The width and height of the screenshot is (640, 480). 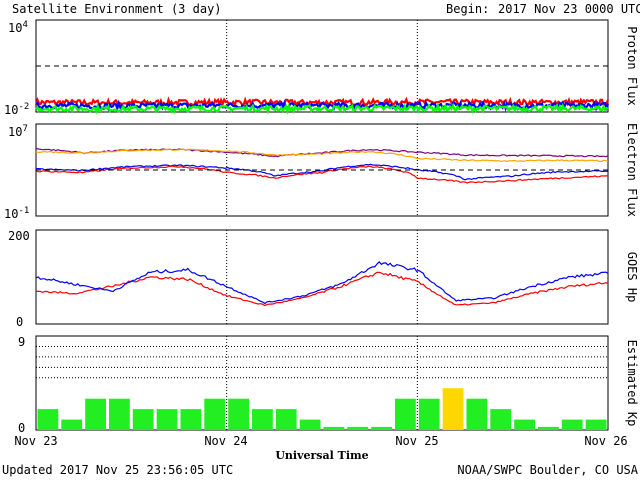 I want to click on proton-ylabel: Proton Flux, so click(x=632, y=65).